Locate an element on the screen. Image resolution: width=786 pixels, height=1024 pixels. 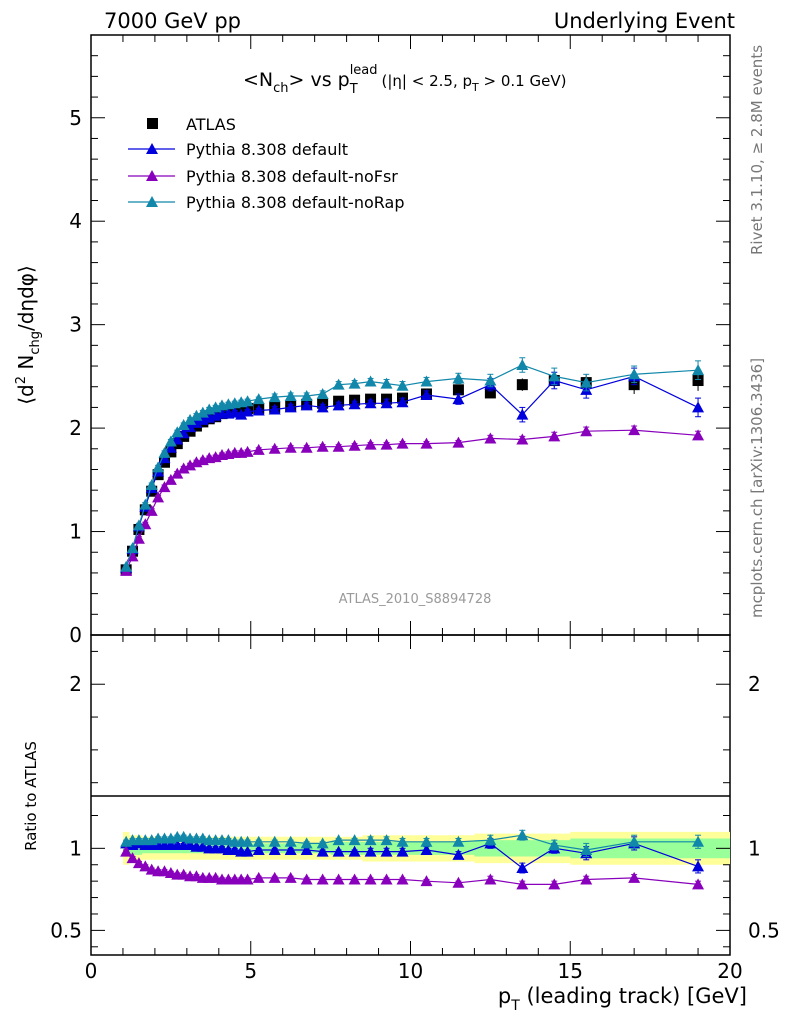
y-tick-label-ratio-right: 2 is located at coordinates (754, 684).